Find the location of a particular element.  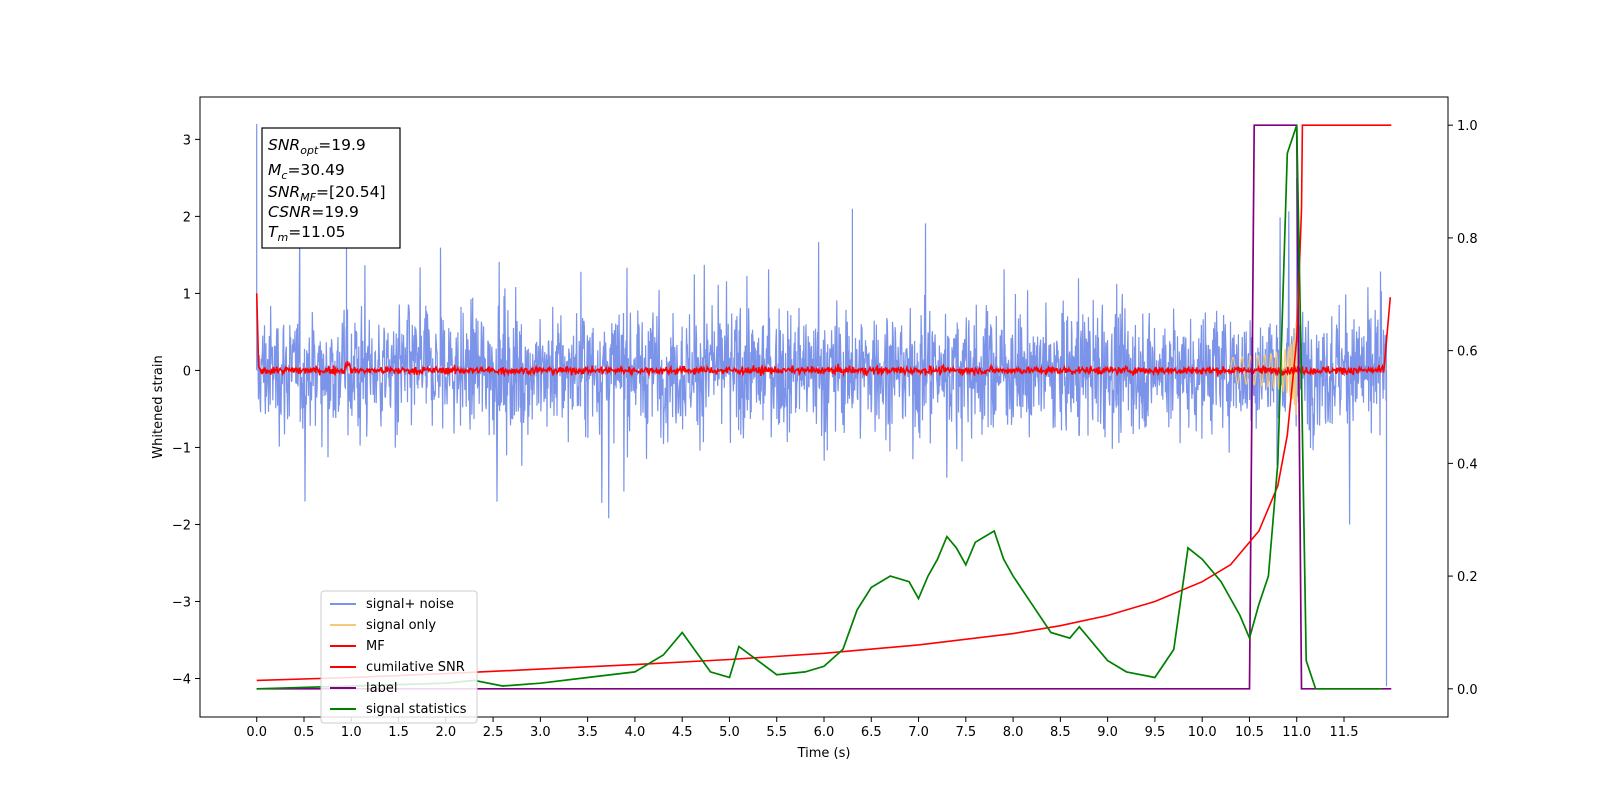

x-tick-label: 1.5 is located at coordinates (398, 732).